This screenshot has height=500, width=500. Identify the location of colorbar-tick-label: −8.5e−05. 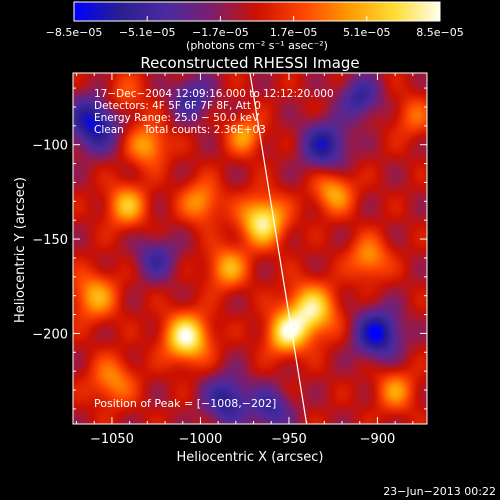
(74, 32).